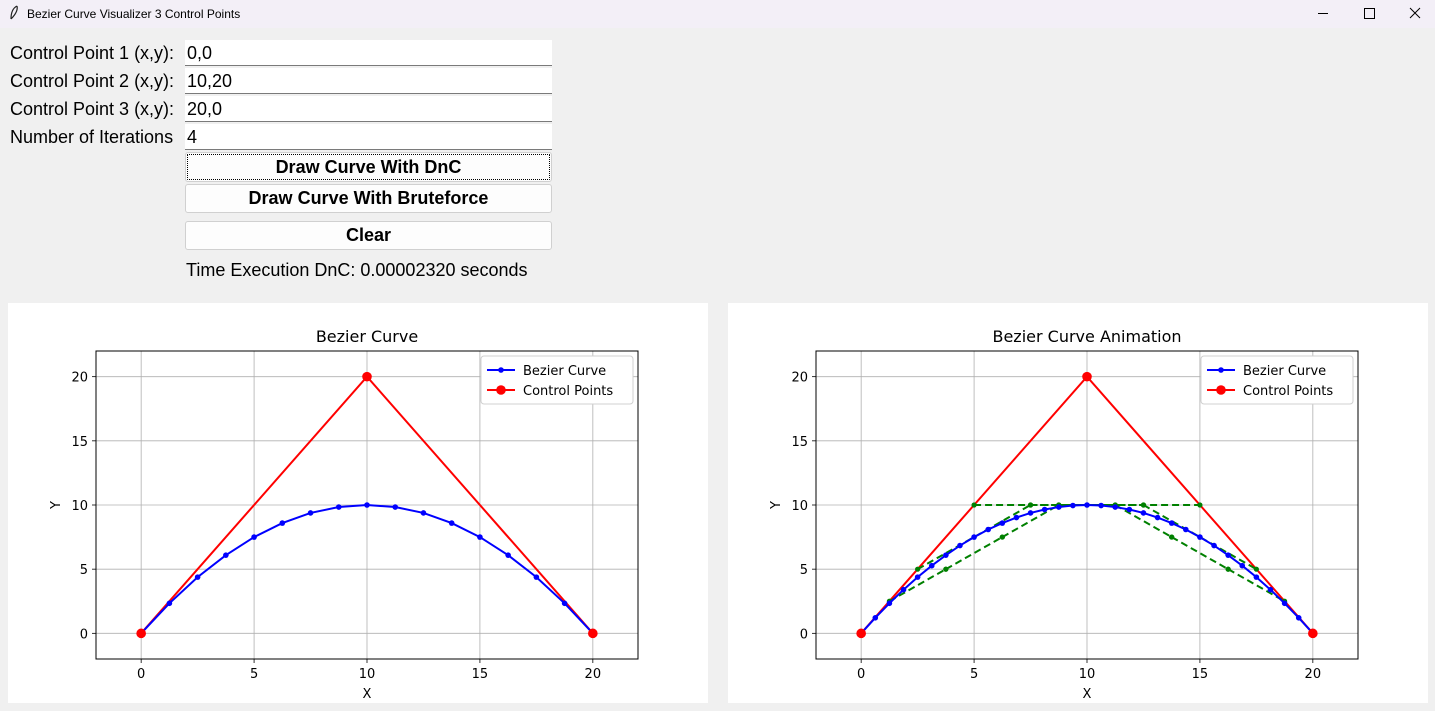 The width and height of the screenshot is (1435, 711). I want to click on feather-icon, so click(14, 12).